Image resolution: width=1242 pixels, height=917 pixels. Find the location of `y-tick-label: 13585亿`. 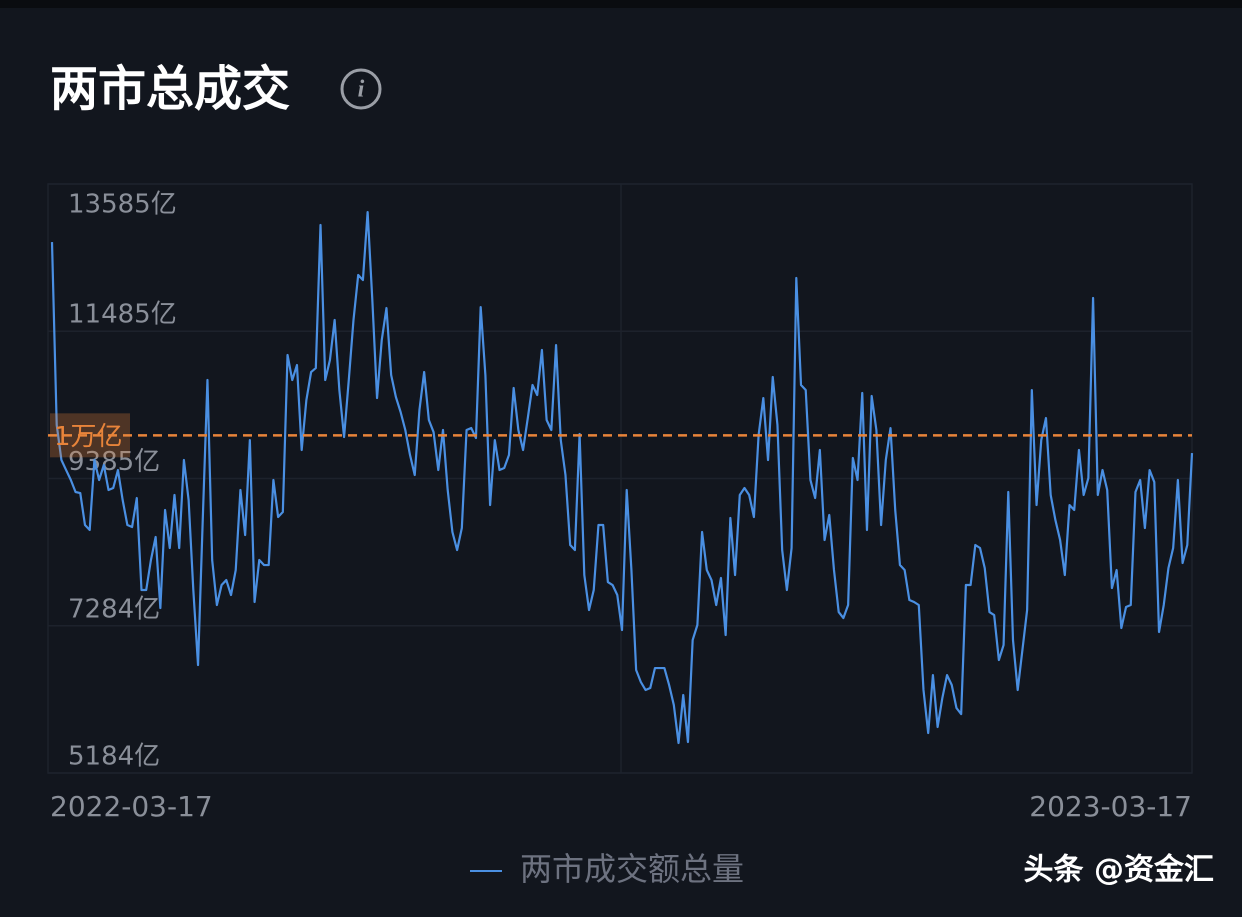

y-tick-label: 13585亿 is located at coordinates (122, 205).